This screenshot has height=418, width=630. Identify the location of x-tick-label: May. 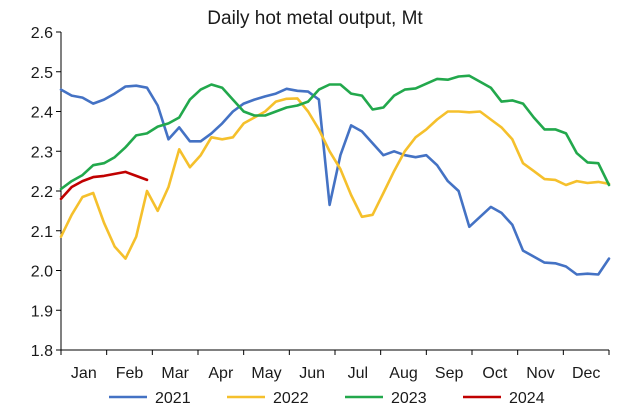
(266, 373).